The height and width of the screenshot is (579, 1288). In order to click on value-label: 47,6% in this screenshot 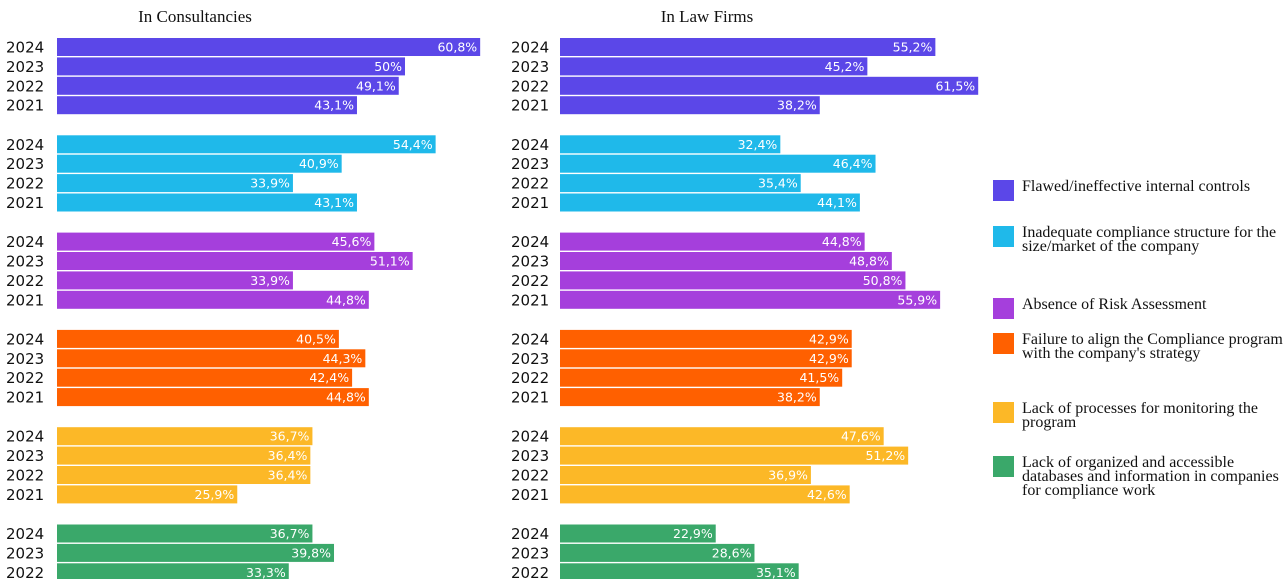, I will do `click(861, 436)`.